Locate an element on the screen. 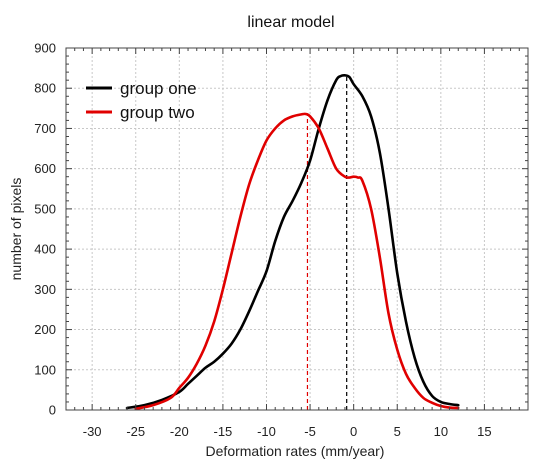  reference-lines is located at coordinates (327, 242).